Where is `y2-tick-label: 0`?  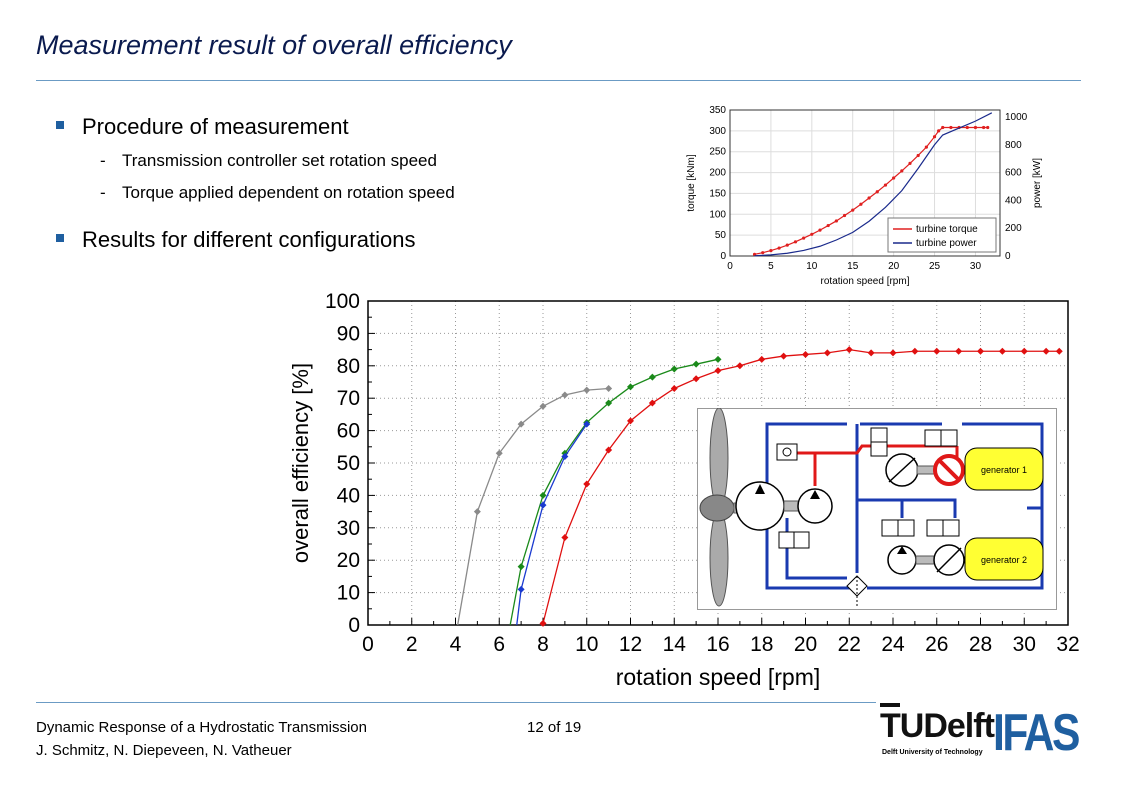 y2-tick-label: 0 is located at coordinates (1008, 256).